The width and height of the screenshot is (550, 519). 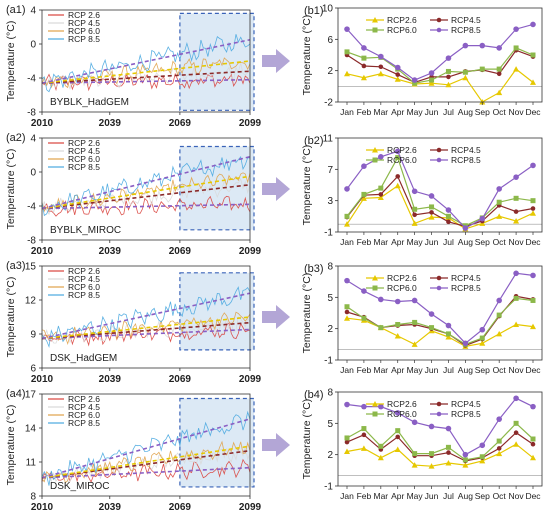 What do you see at coordinates (440, 332) in the screenshot?
I see `series-line-RCP2.6` at bounding box center [440, 332].